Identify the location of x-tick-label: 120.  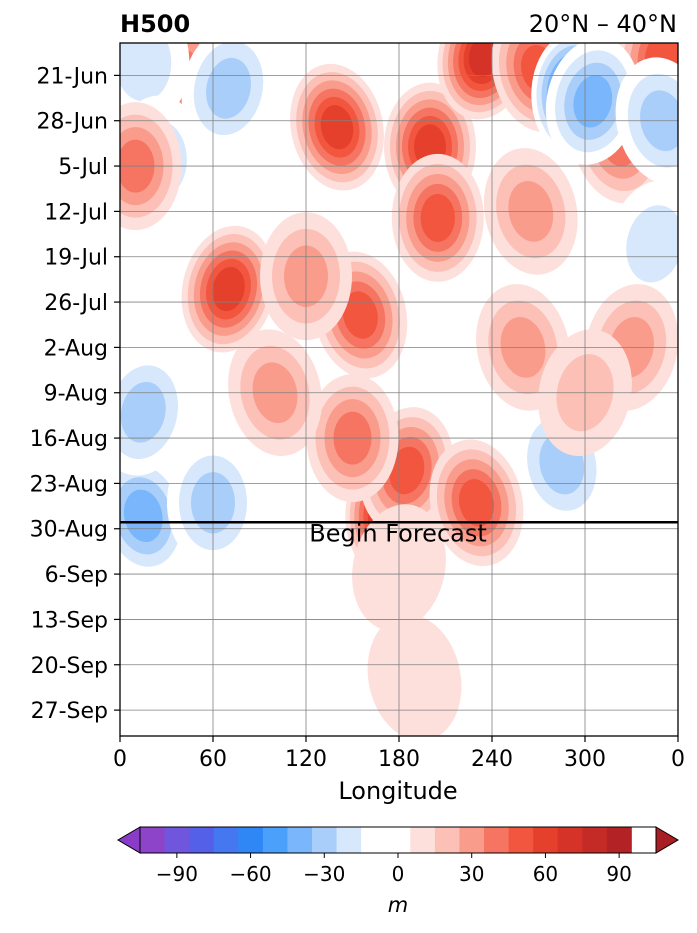
(306, 759).